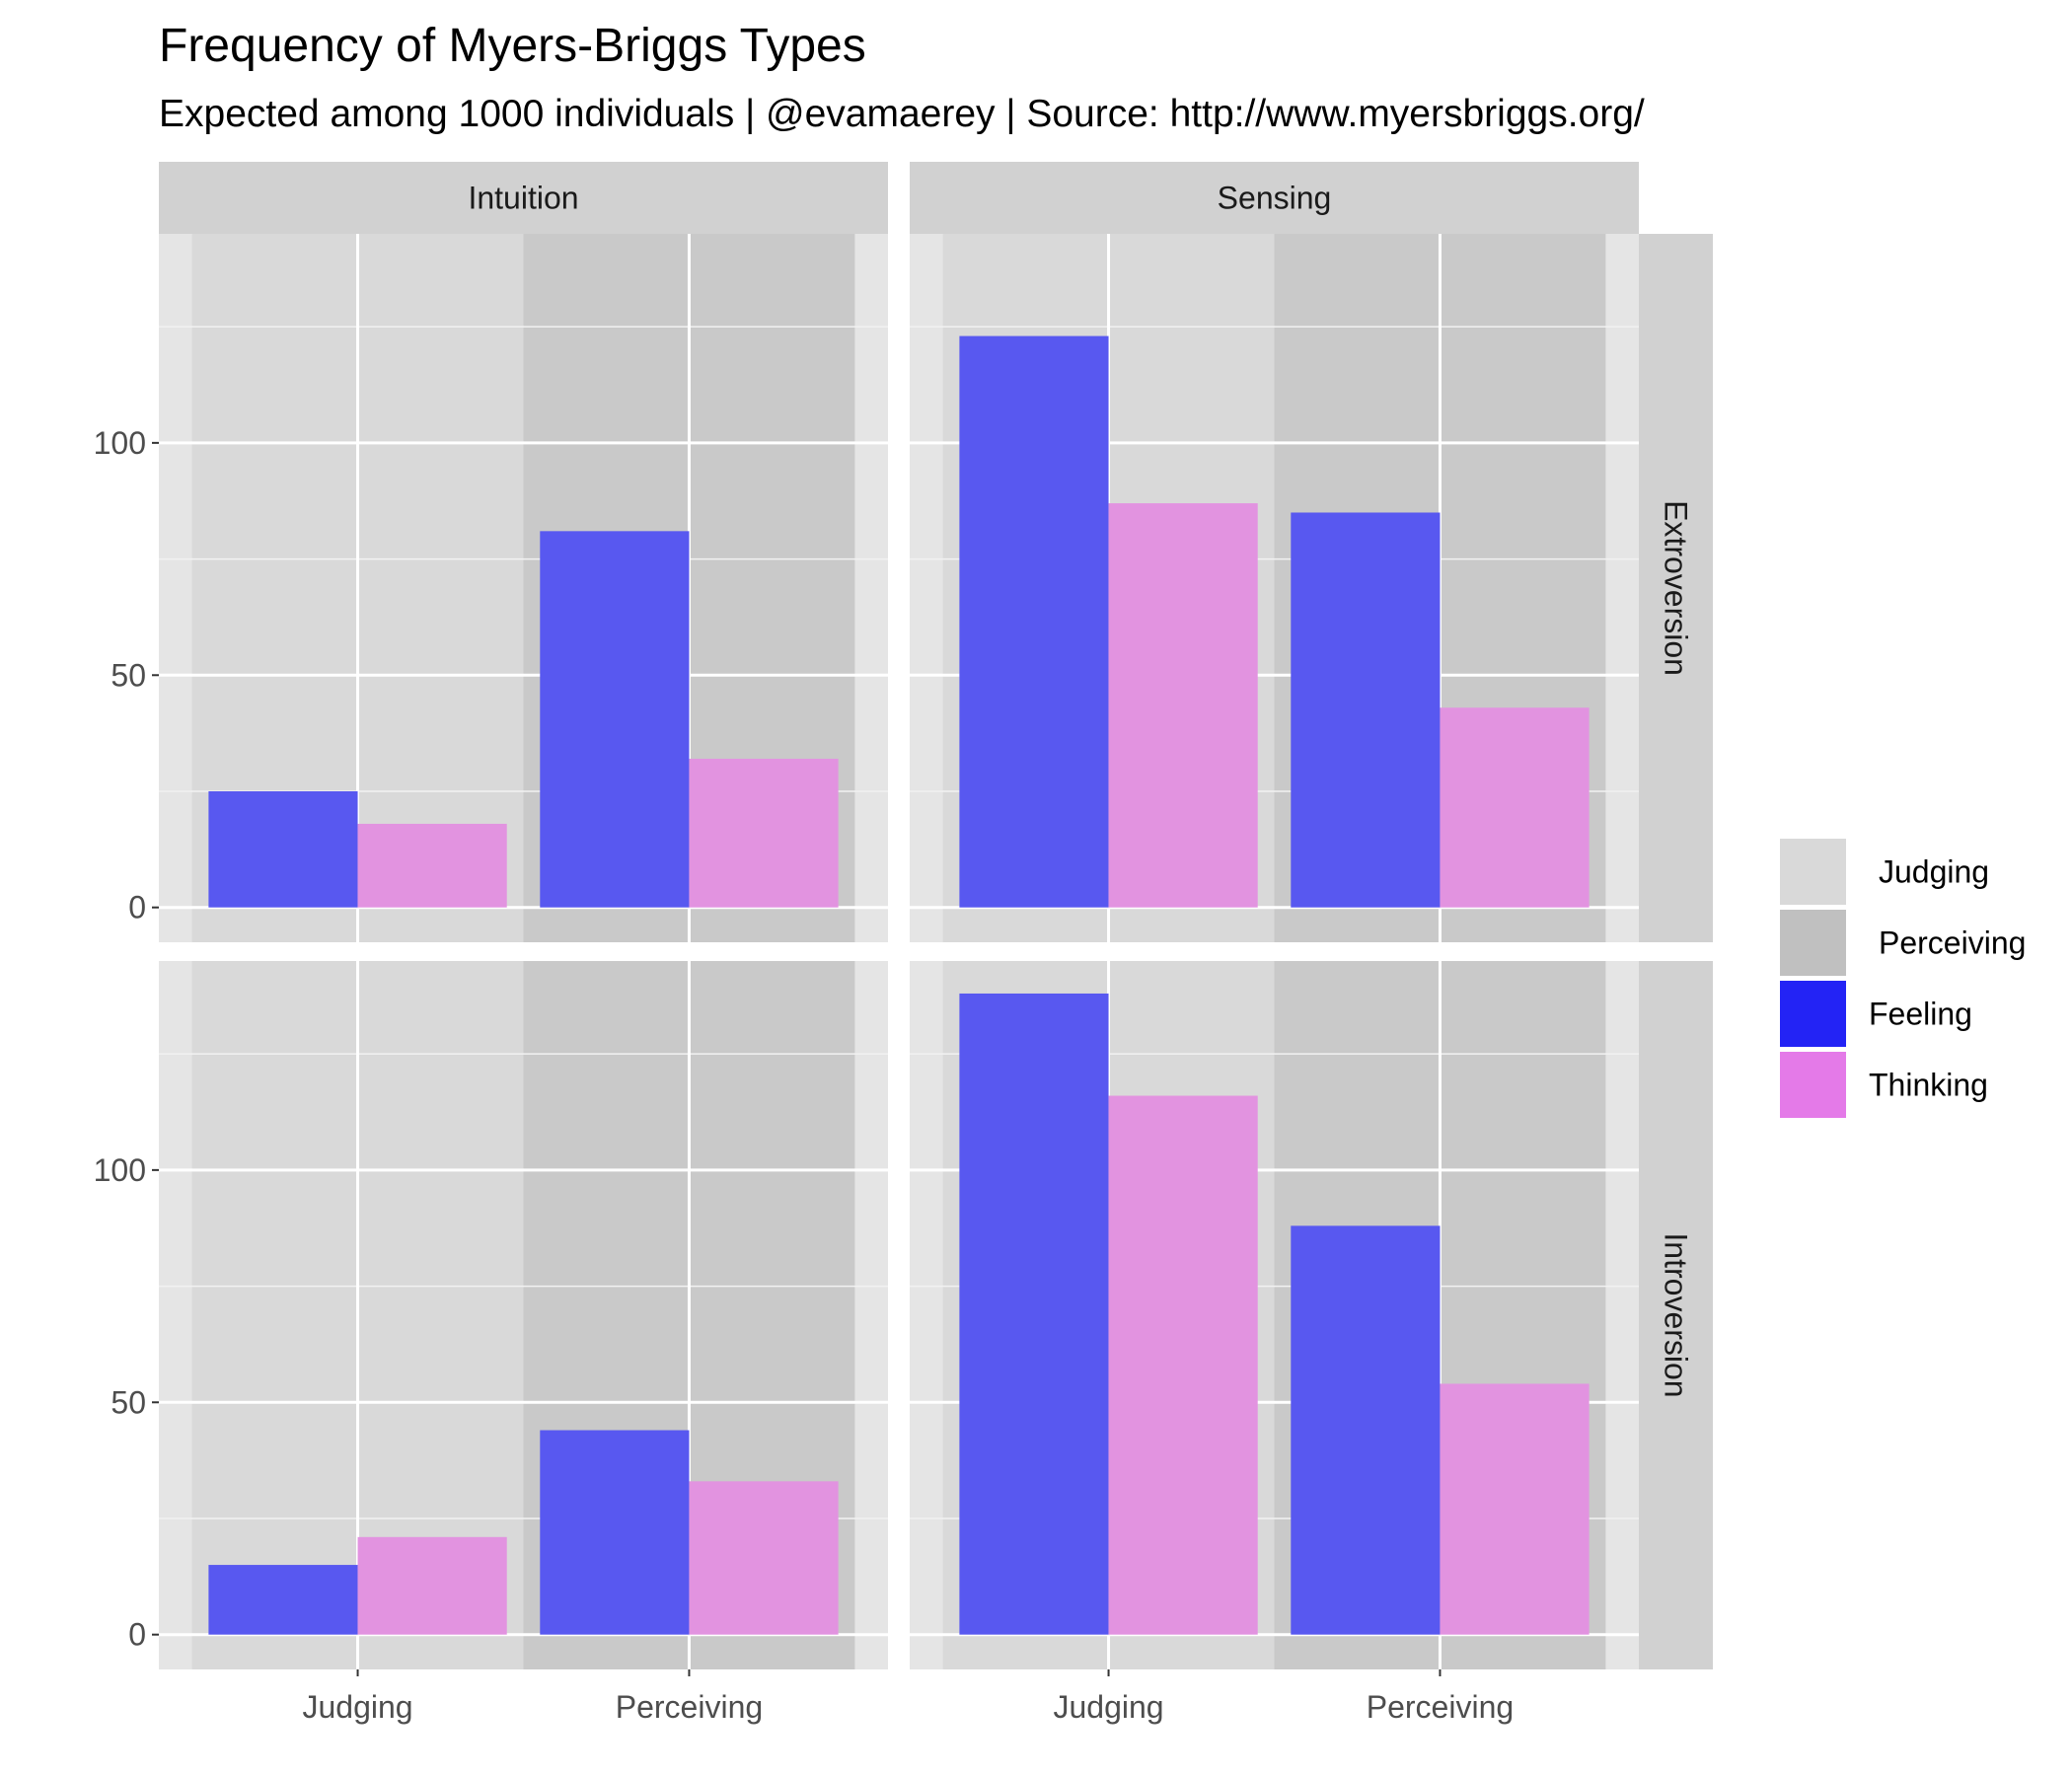  Describe the element at coordinates (513, 46) in the screenshot. I see `chart-title: Frequency of Myers-Briggs Types` at that location.